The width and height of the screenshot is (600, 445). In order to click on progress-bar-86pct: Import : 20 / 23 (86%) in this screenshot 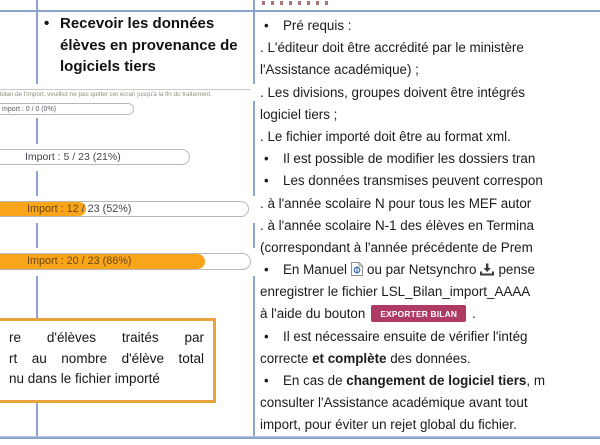, I will do `click(125, 261)`.